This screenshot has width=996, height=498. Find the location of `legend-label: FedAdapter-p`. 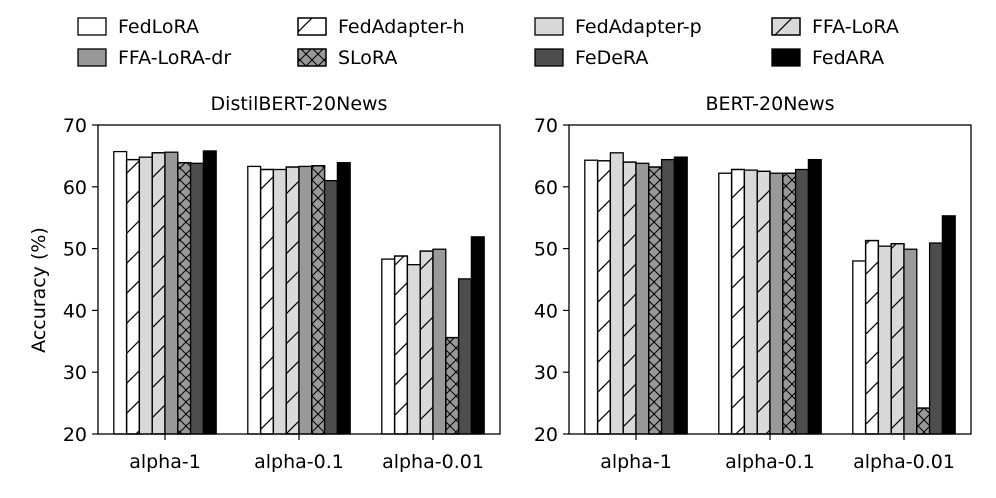

legend-label: FedAdapter-p is located at coordinates (638, 27).